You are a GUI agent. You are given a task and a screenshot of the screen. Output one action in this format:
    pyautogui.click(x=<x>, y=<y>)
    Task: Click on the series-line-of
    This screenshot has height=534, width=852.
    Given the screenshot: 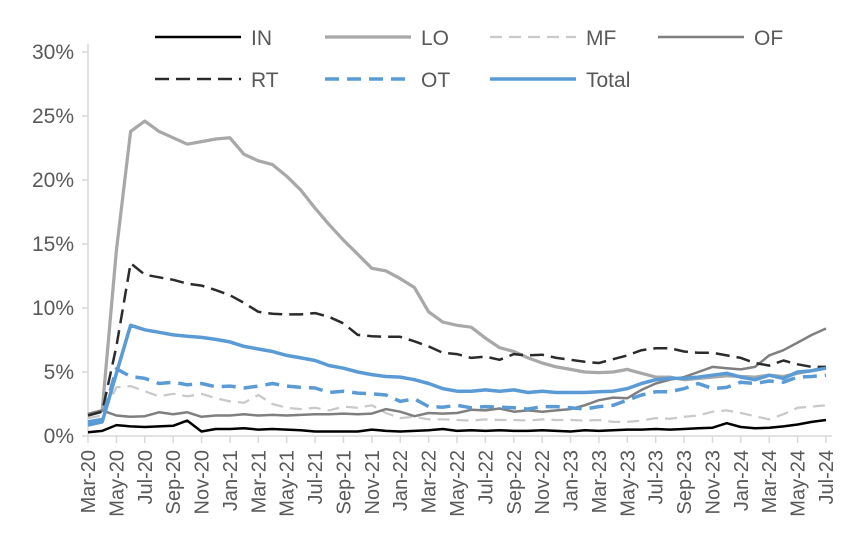 What is the action you would take?
    pyautogui.click(x=457, y=373)
    